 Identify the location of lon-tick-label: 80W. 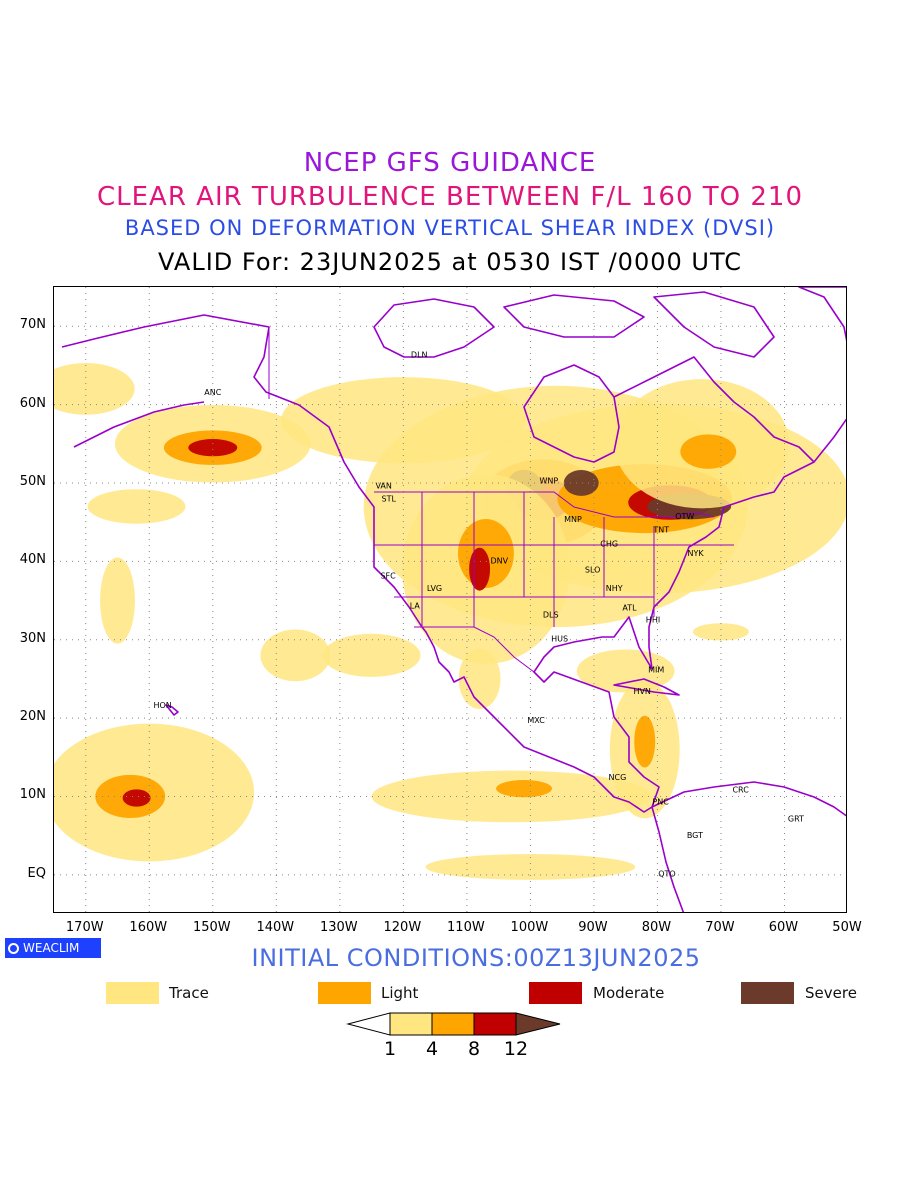
(656, 927).